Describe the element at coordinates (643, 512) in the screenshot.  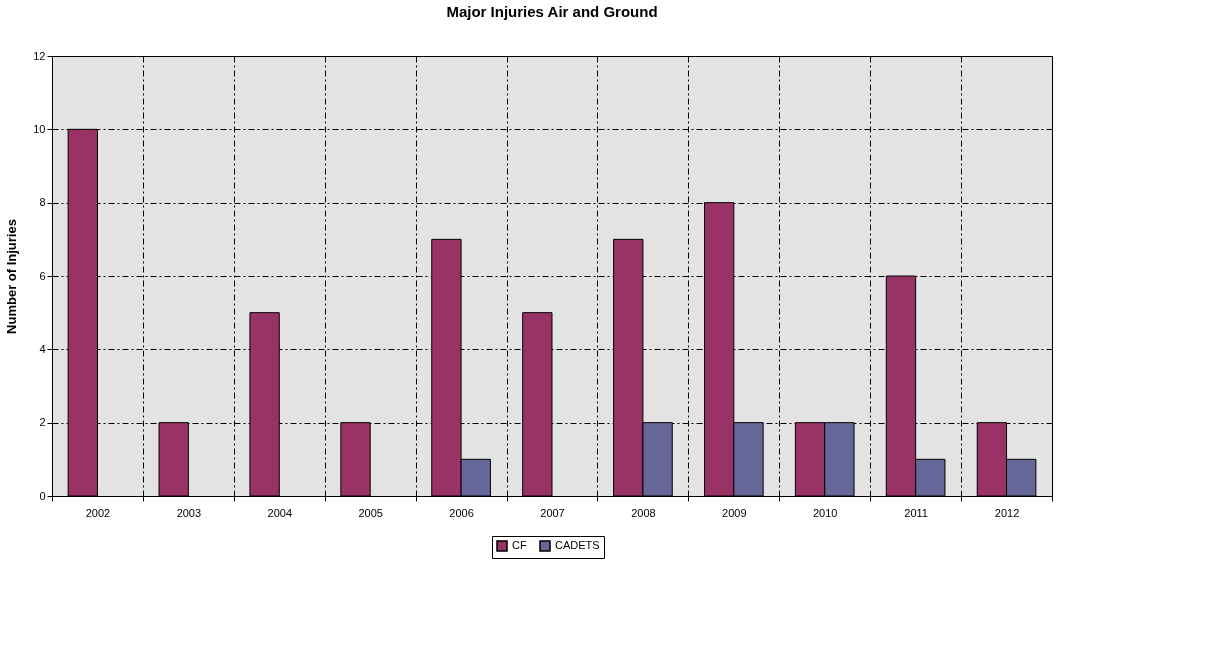
I see `x-tick-label: 2008` at that location.